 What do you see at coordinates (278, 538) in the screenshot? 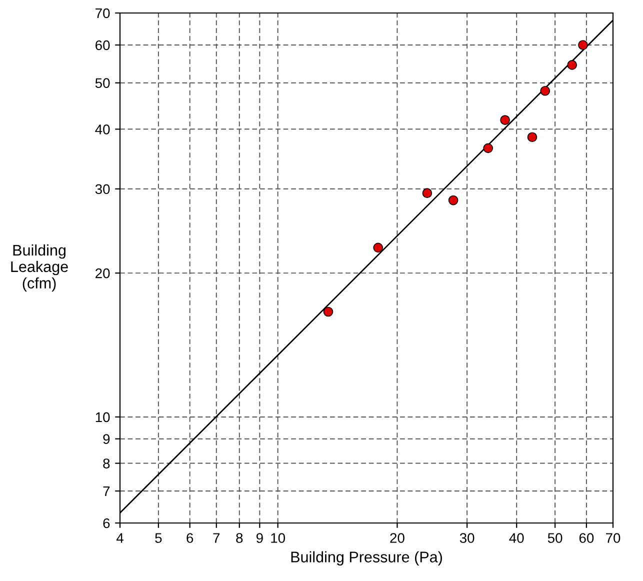
I see `x-tick-label: 10` at bounding box center [278, 538].